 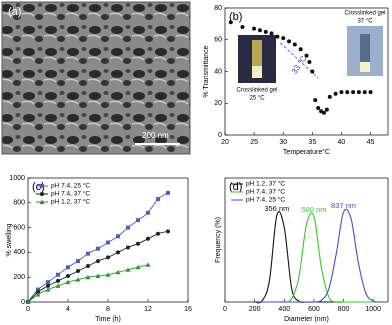 What do you see at coordinates (14, 12) in the screenshot?
I see `panel-label: (a)` at bounding box center [14, 12].